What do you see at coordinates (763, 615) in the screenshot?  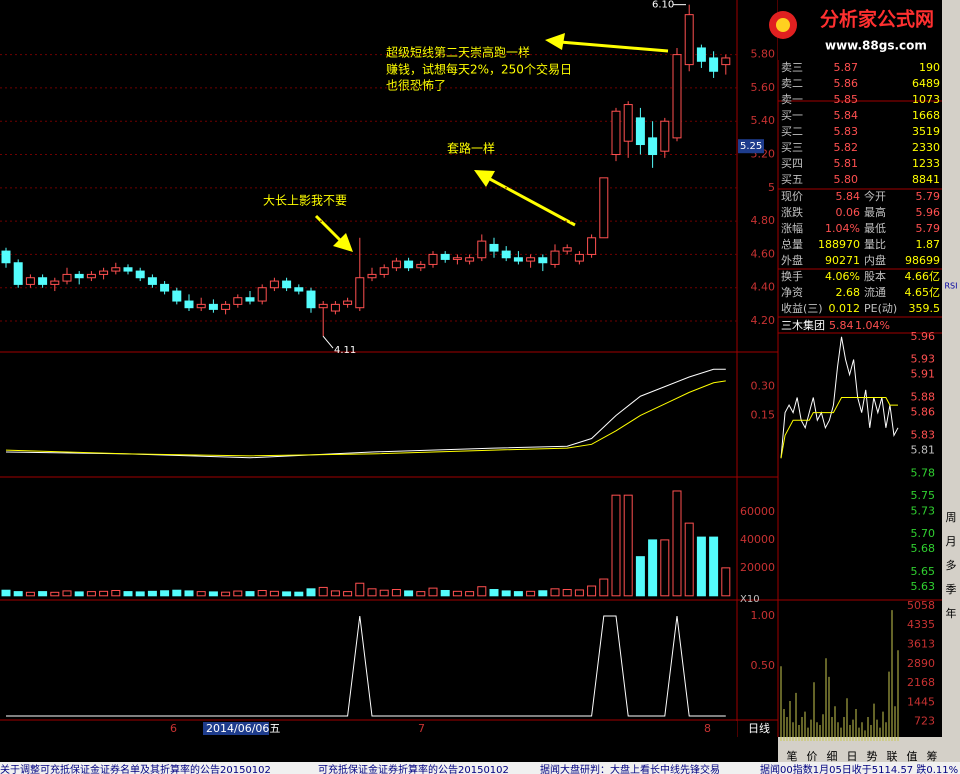 I see `y-tick-label: 1.00` at bounding box center [763, 615].